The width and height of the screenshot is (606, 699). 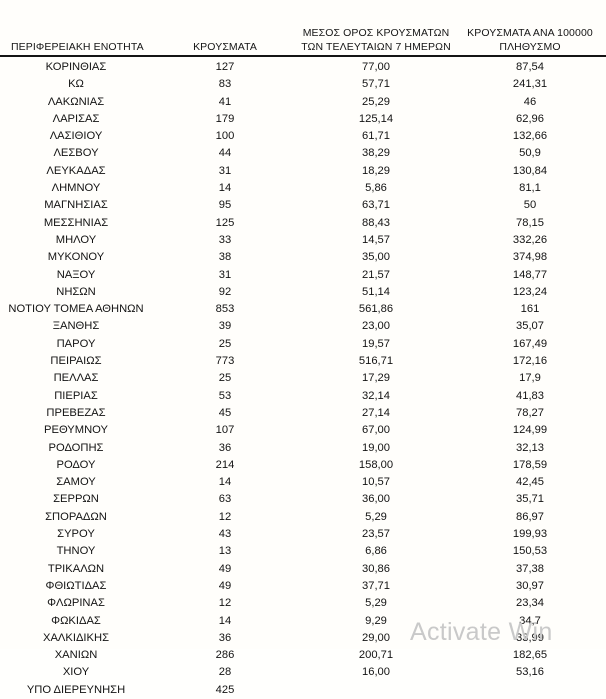 I want to click on cell-per100k: 178,59, so click(x=530, y=464).